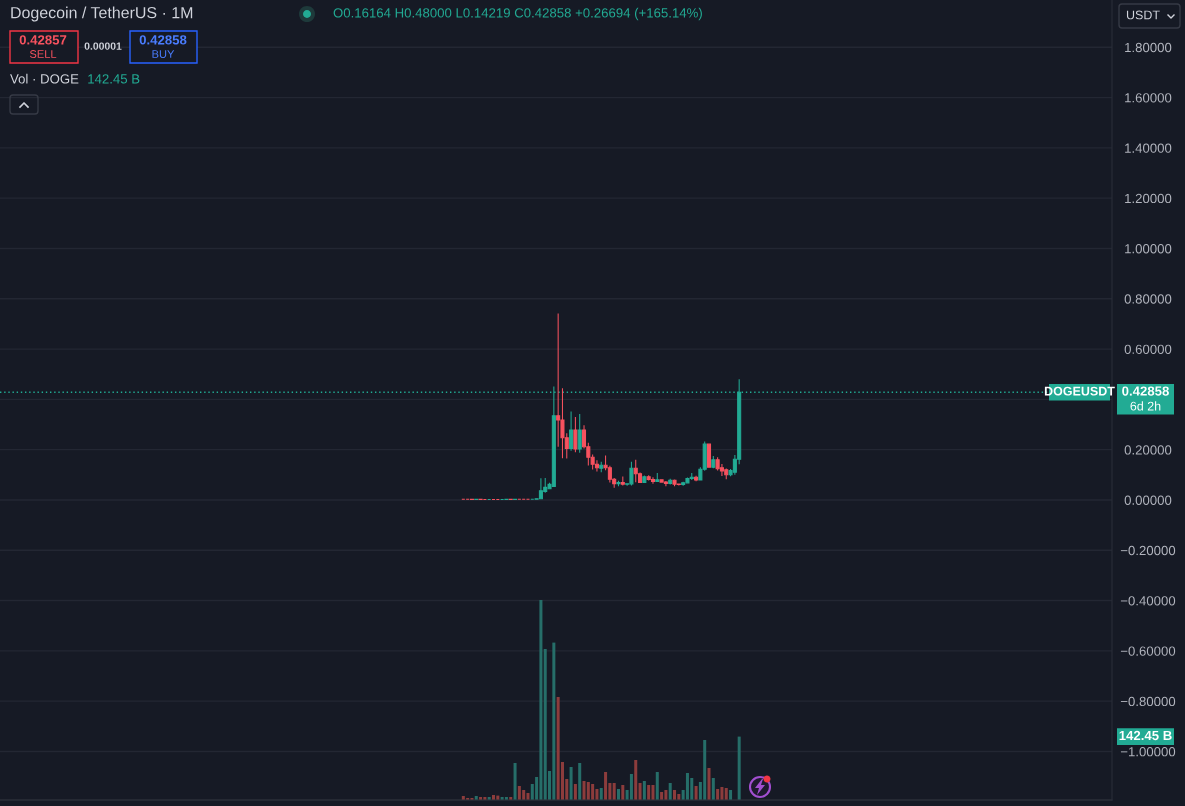 The image size is (1185, 806). What do you see at coordinates (1148, 349) in the screenshot?
I see `y-tick-label: 0.60000` at bounding box center [1148, 349].